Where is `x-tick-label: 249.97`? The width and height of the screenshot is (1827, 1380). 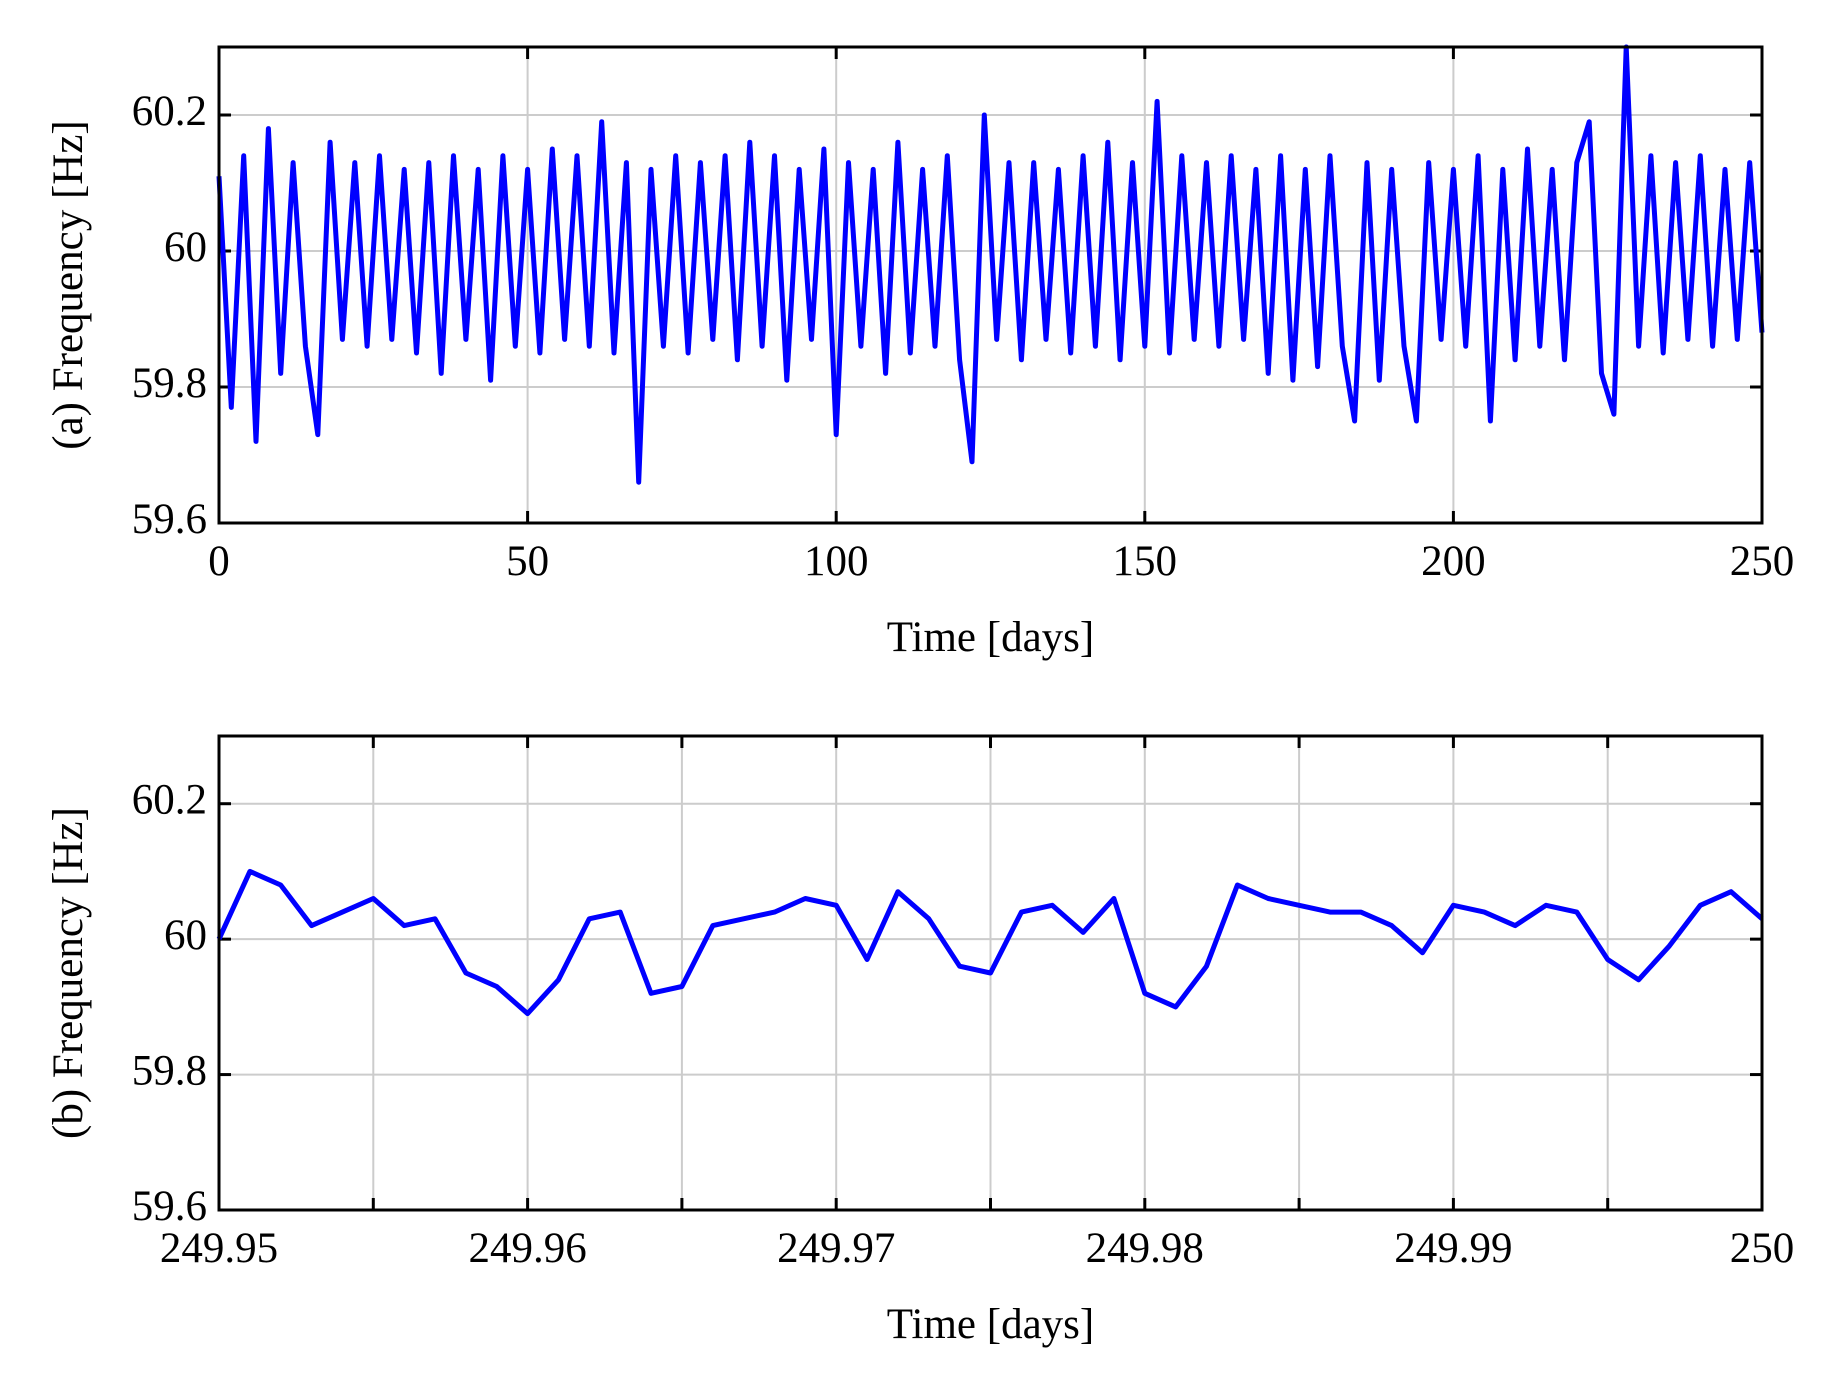
x-tick-label: 249.97 is located at coordinates (836, 1248).